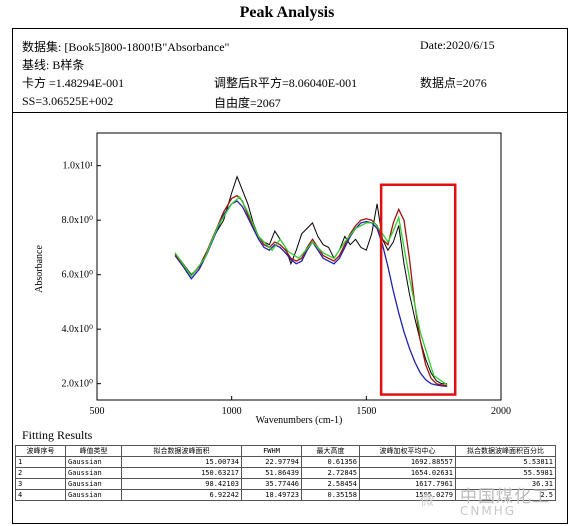  Describe the element at coordinates (232, 411) in the screenshot. I see `x-tick-label: 1000` at that location.